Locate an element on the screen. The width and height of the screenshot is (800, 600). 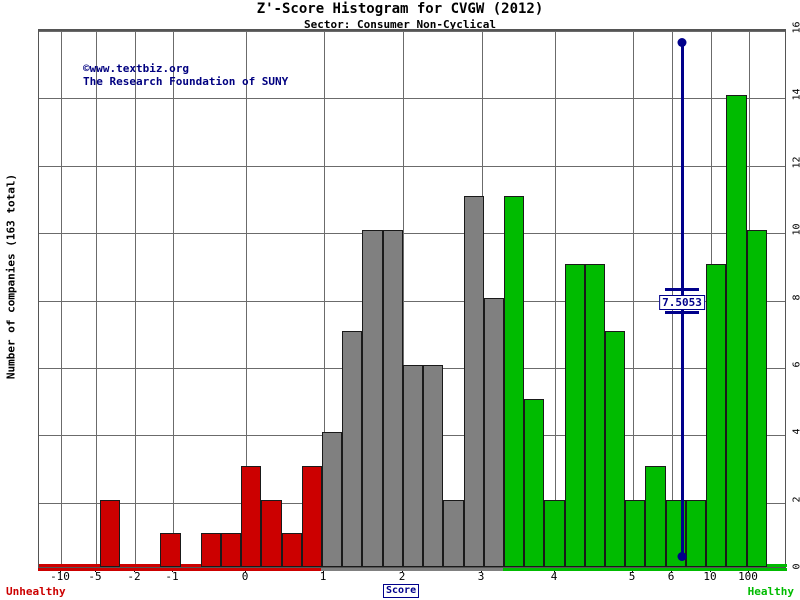
y-axis-label: Number of companies (163 total) is located at coordinates (11, 276).